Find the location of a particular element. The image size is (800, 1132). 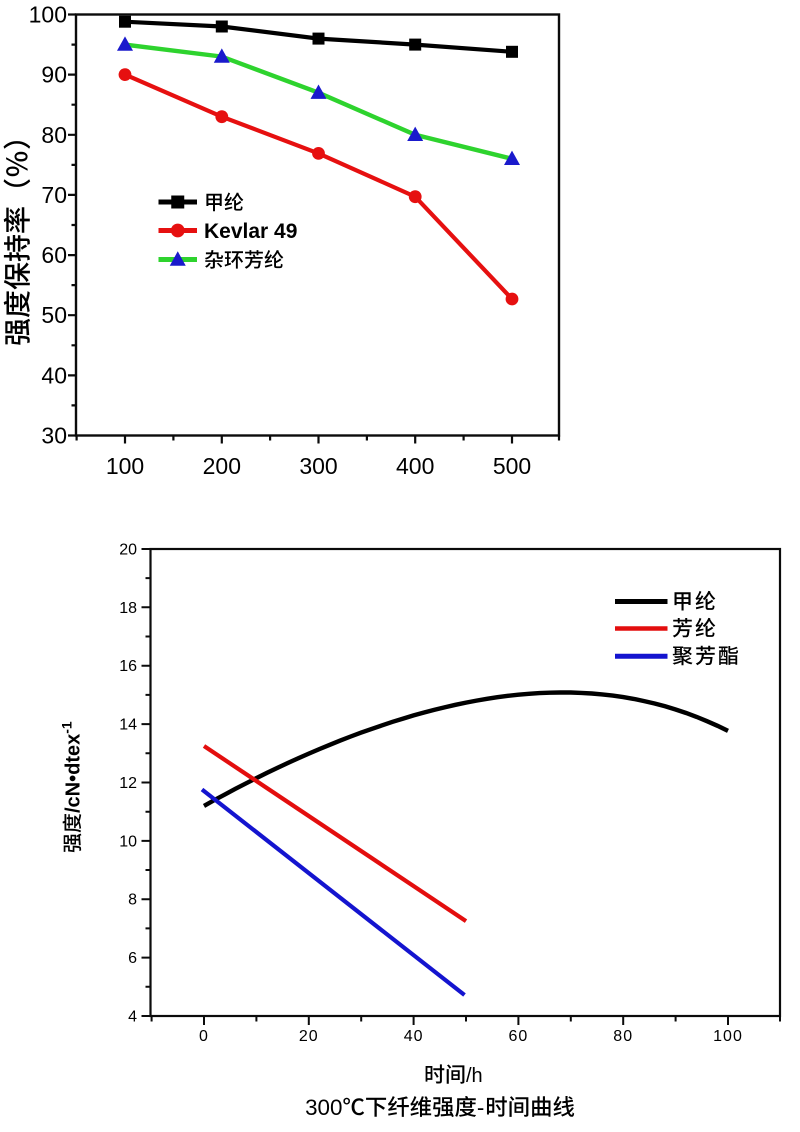

svg-text: 12 is located at coordinates (128, 783).